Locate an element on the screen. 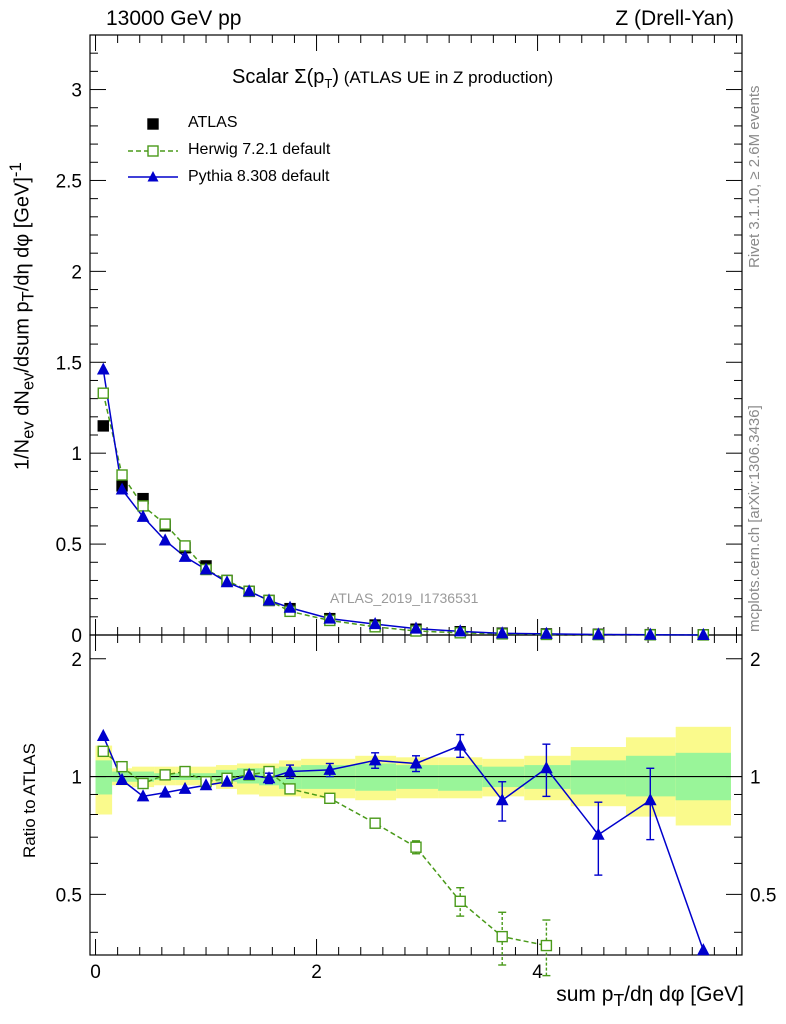 The width and height of the screenshot is (786, 1024). legend is located at coordinates (153, 150).